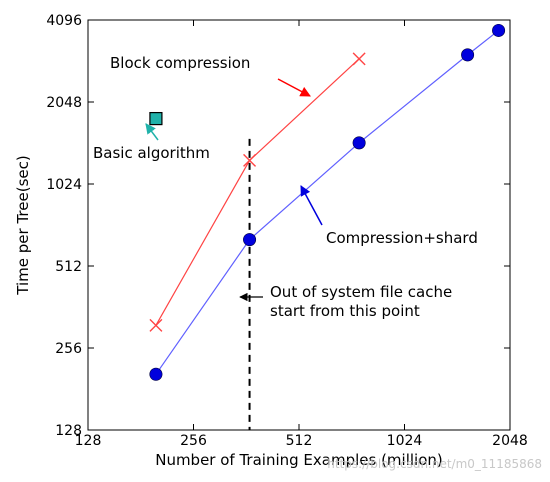 This screenshot has width=550, height=482. Describe the element at coordinates (151, 153) in the screenshot. I see `annotation-basic-algorithm: Basic algorithm` at that location.